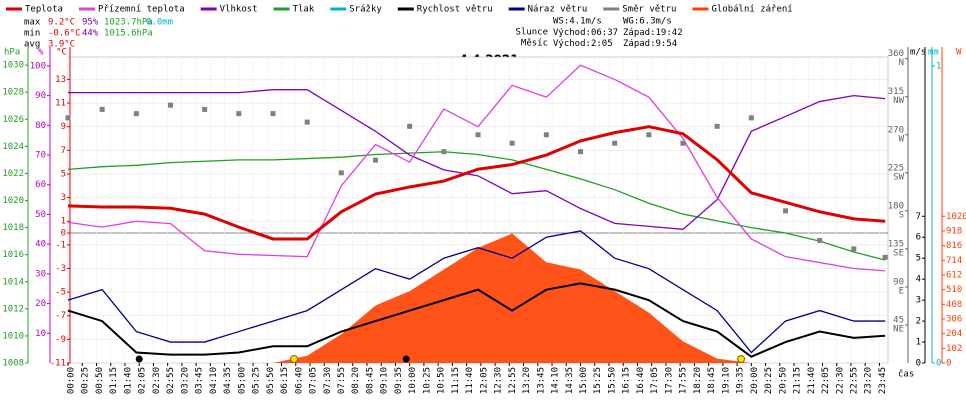  What do you see at coordinates (32, 45) in the screenshot?
I see `stats-row-label: avg` at bounding box center [32, 45].